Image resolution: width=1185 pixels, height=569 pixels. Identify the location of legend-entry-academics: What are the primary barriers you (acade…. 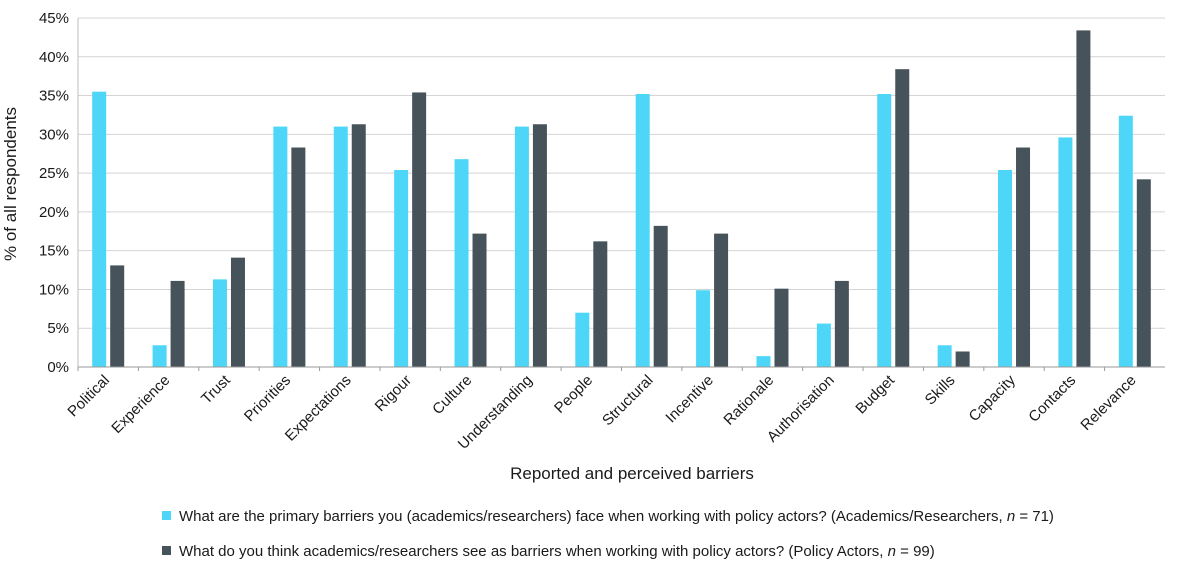
(608, 517).